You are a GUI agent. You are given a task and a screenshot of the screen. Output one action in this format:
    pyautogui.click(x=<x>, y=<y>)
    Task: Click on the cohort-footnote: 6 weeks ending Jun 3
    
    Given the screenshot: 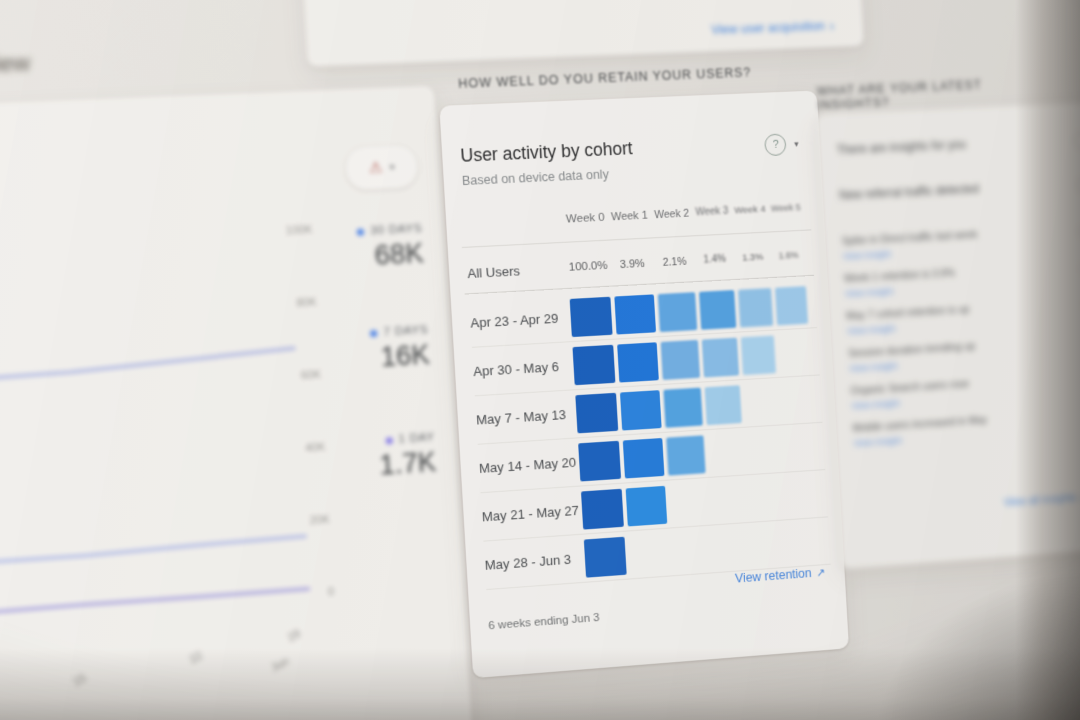 What is the action you would take?
    pyautogui.click(x=544, y=622)
    